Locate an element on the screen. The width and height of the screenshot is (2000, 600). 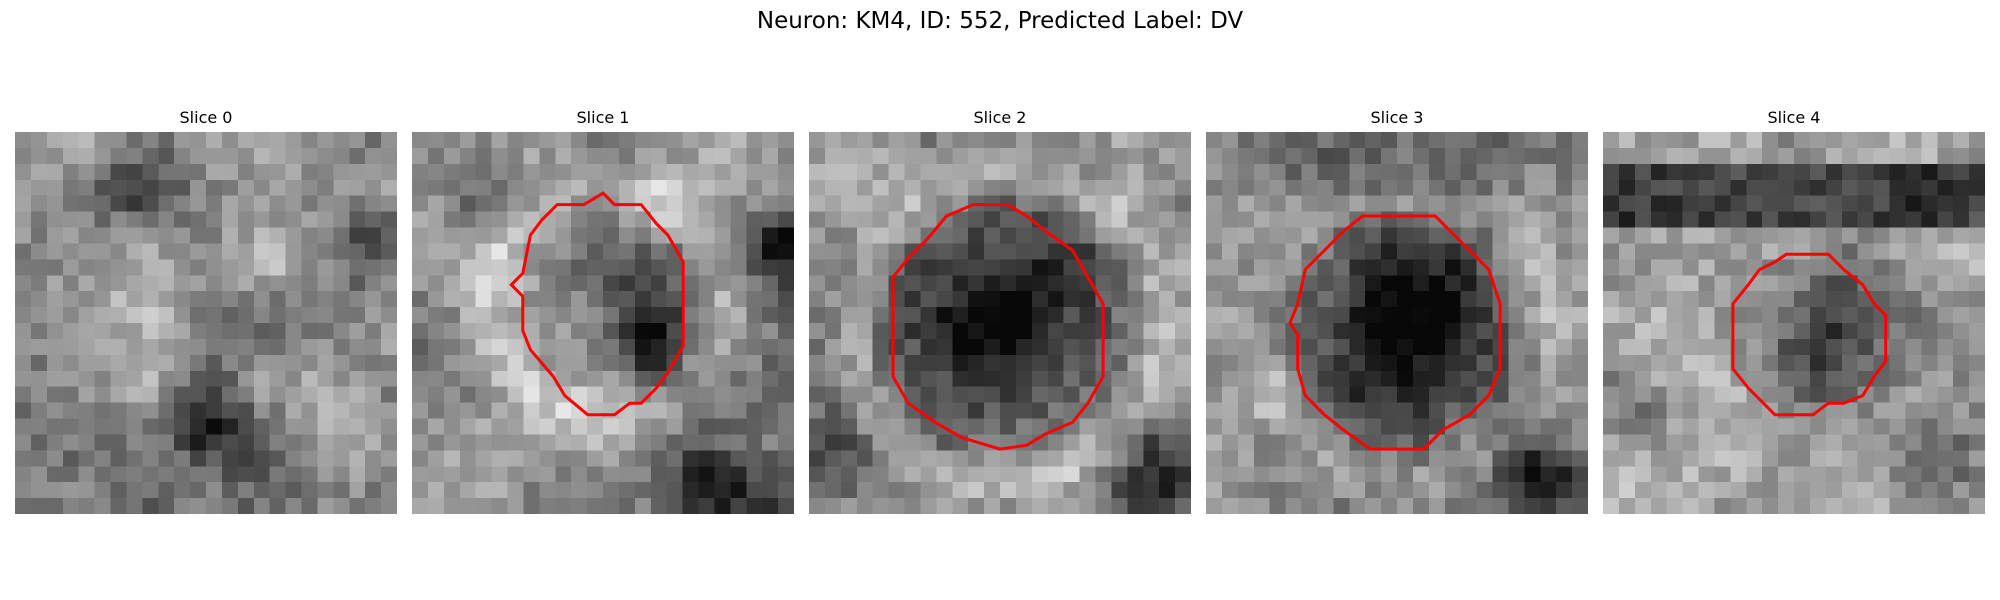
slice-title: Slice 2 is located at coordinates (1000, 117).